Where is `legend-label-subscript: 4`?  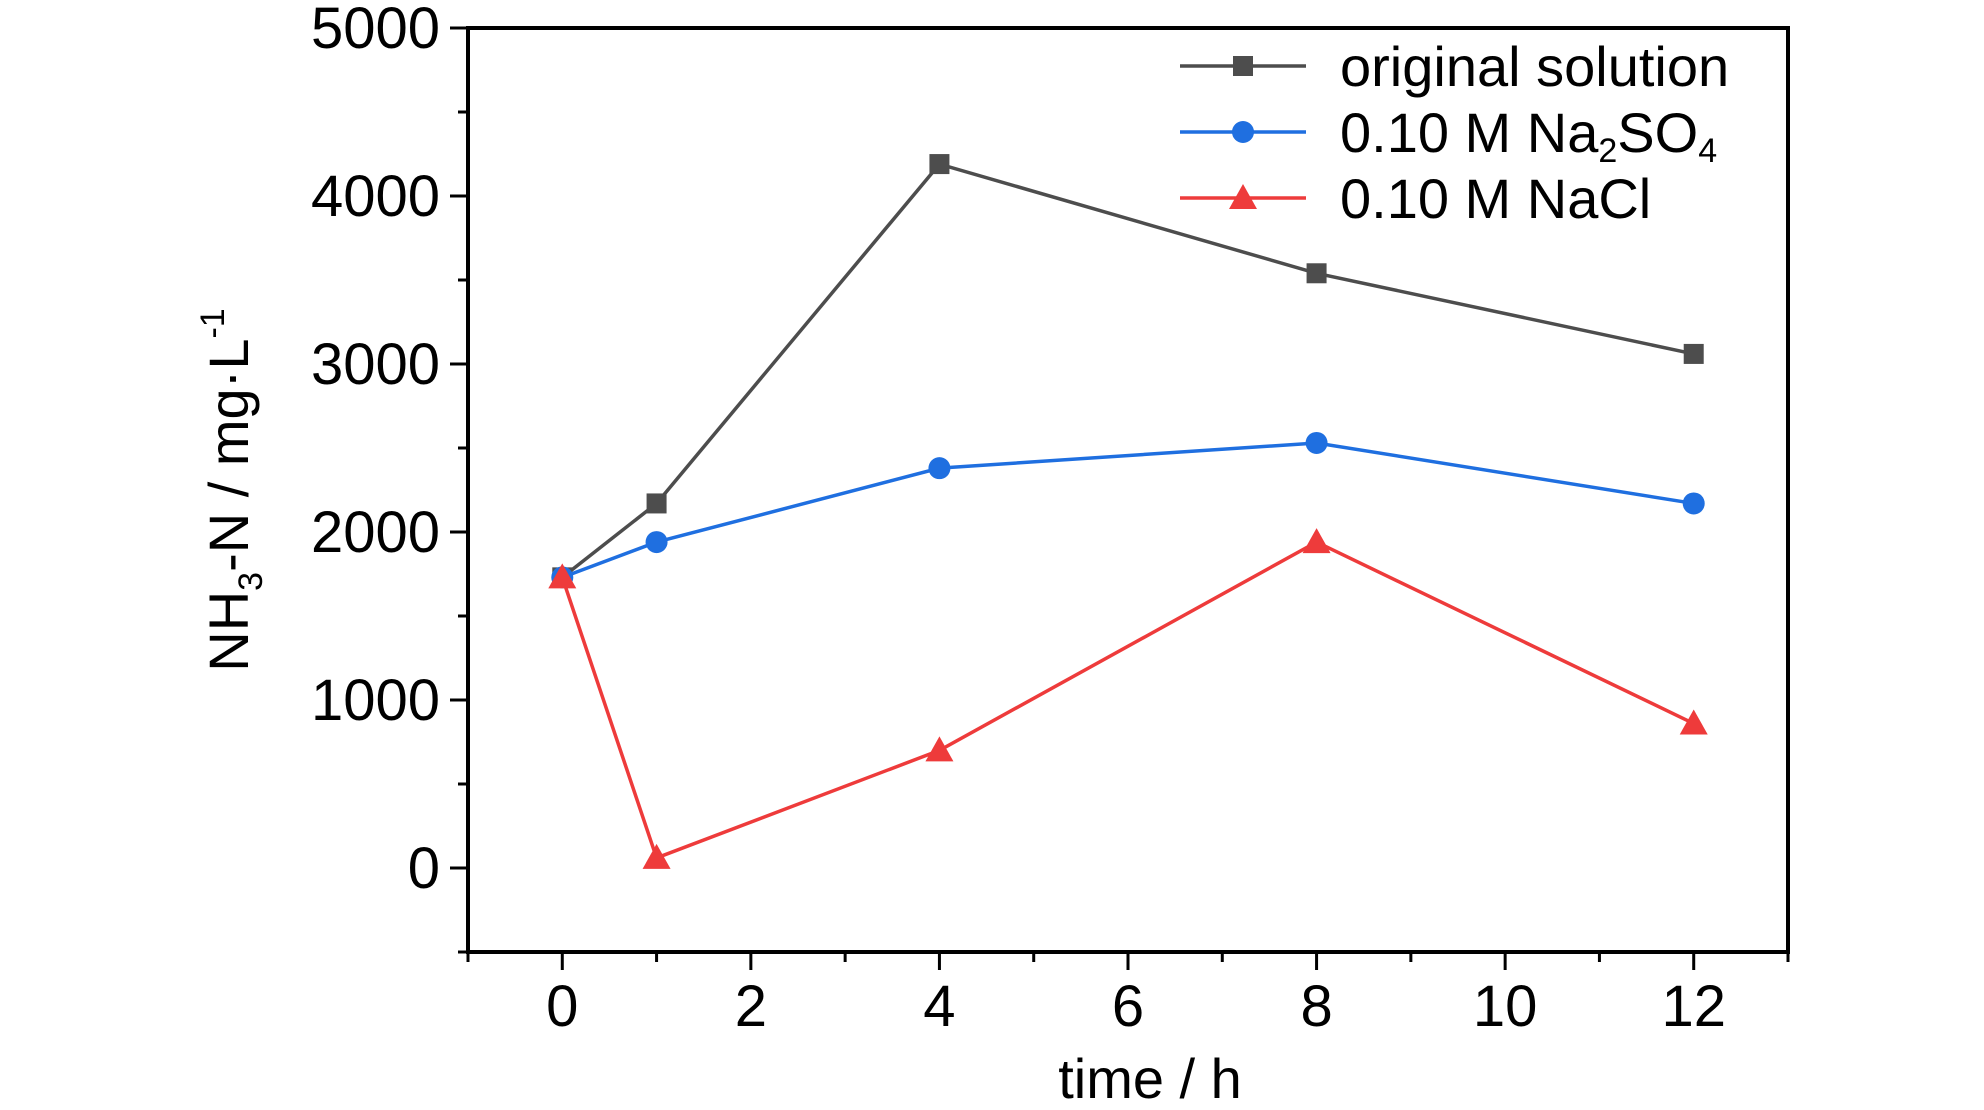 legend-label-subscript: 4 is located at coordinates (1707, 151).